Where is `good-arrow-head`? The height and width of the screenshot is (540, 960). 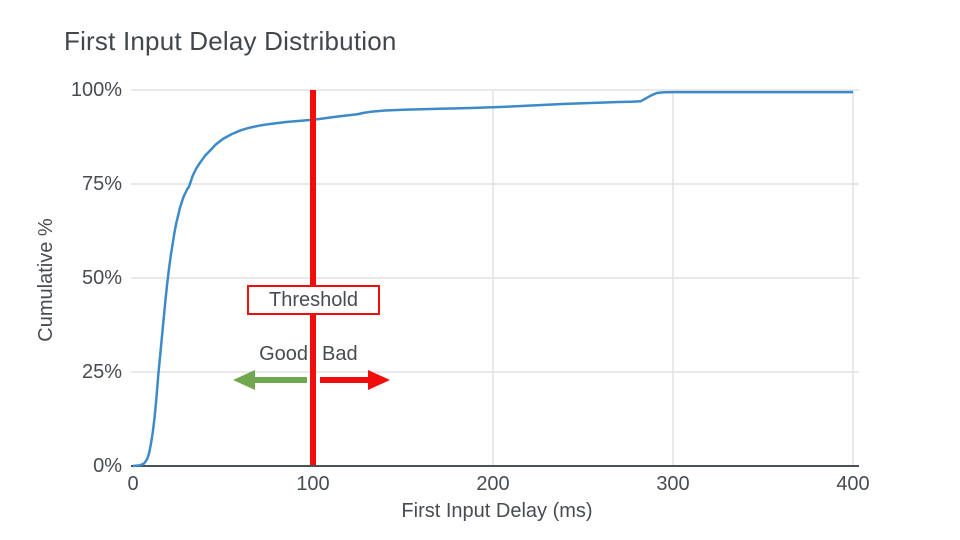
good-arrow-head is located at coordinates (244, 380).